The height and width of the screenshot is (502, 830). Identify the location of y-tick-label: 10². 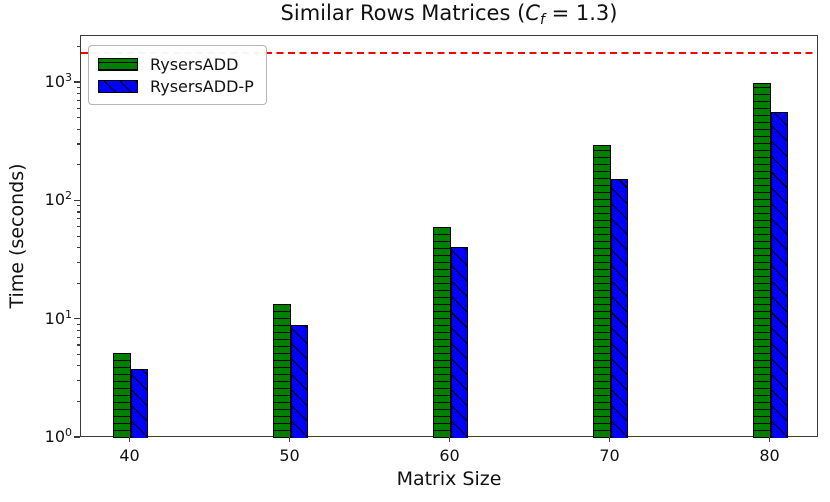
(58, 199).